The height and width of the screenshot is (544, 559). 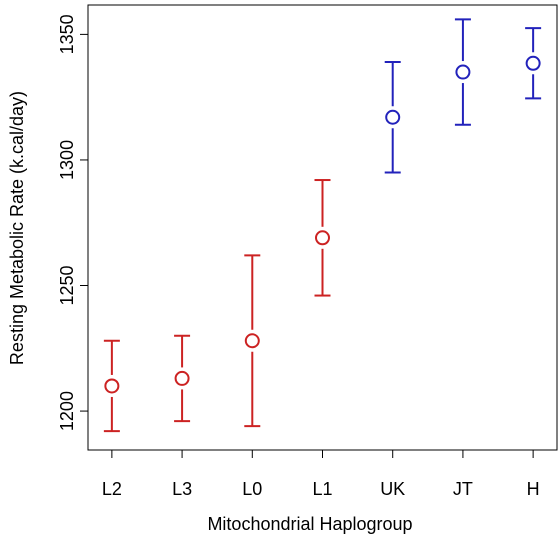 What do you see at coordinates (67, 160) in the screenshot?
I see `y-tick-label: 1300` at bounding box center [67, 160].